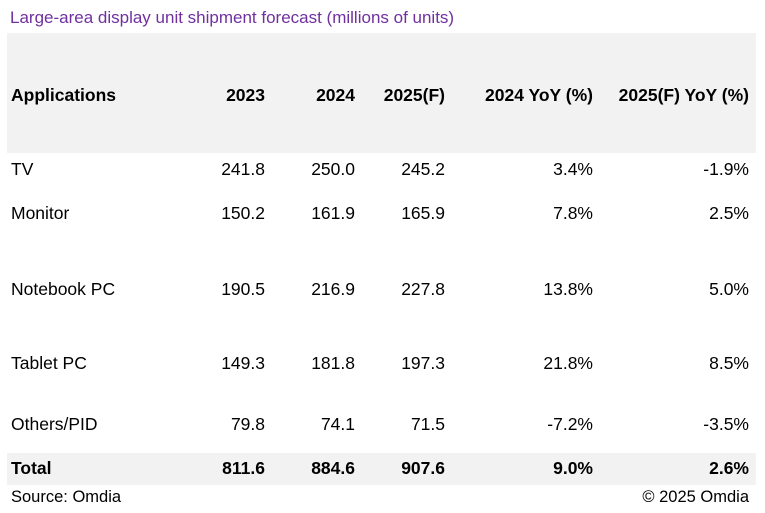  What do you see at coordinates (335, 95) in the screenshot?
I see `header-2024: 2024` at bounding box center [335, 95].